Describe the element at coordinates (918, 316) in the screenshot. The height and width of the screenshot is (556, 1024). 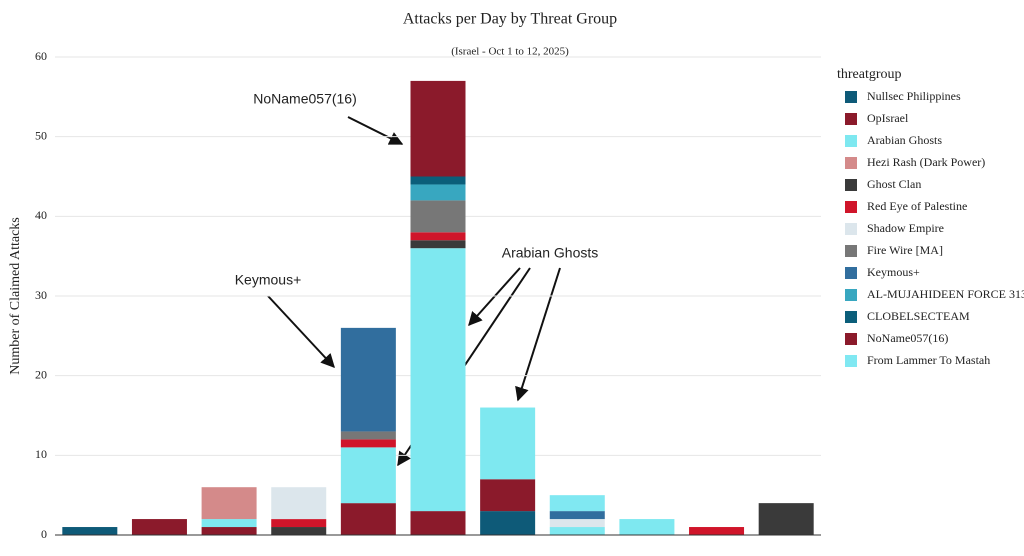
I see `legend-label: CLOBELSECTEAM` at that location.